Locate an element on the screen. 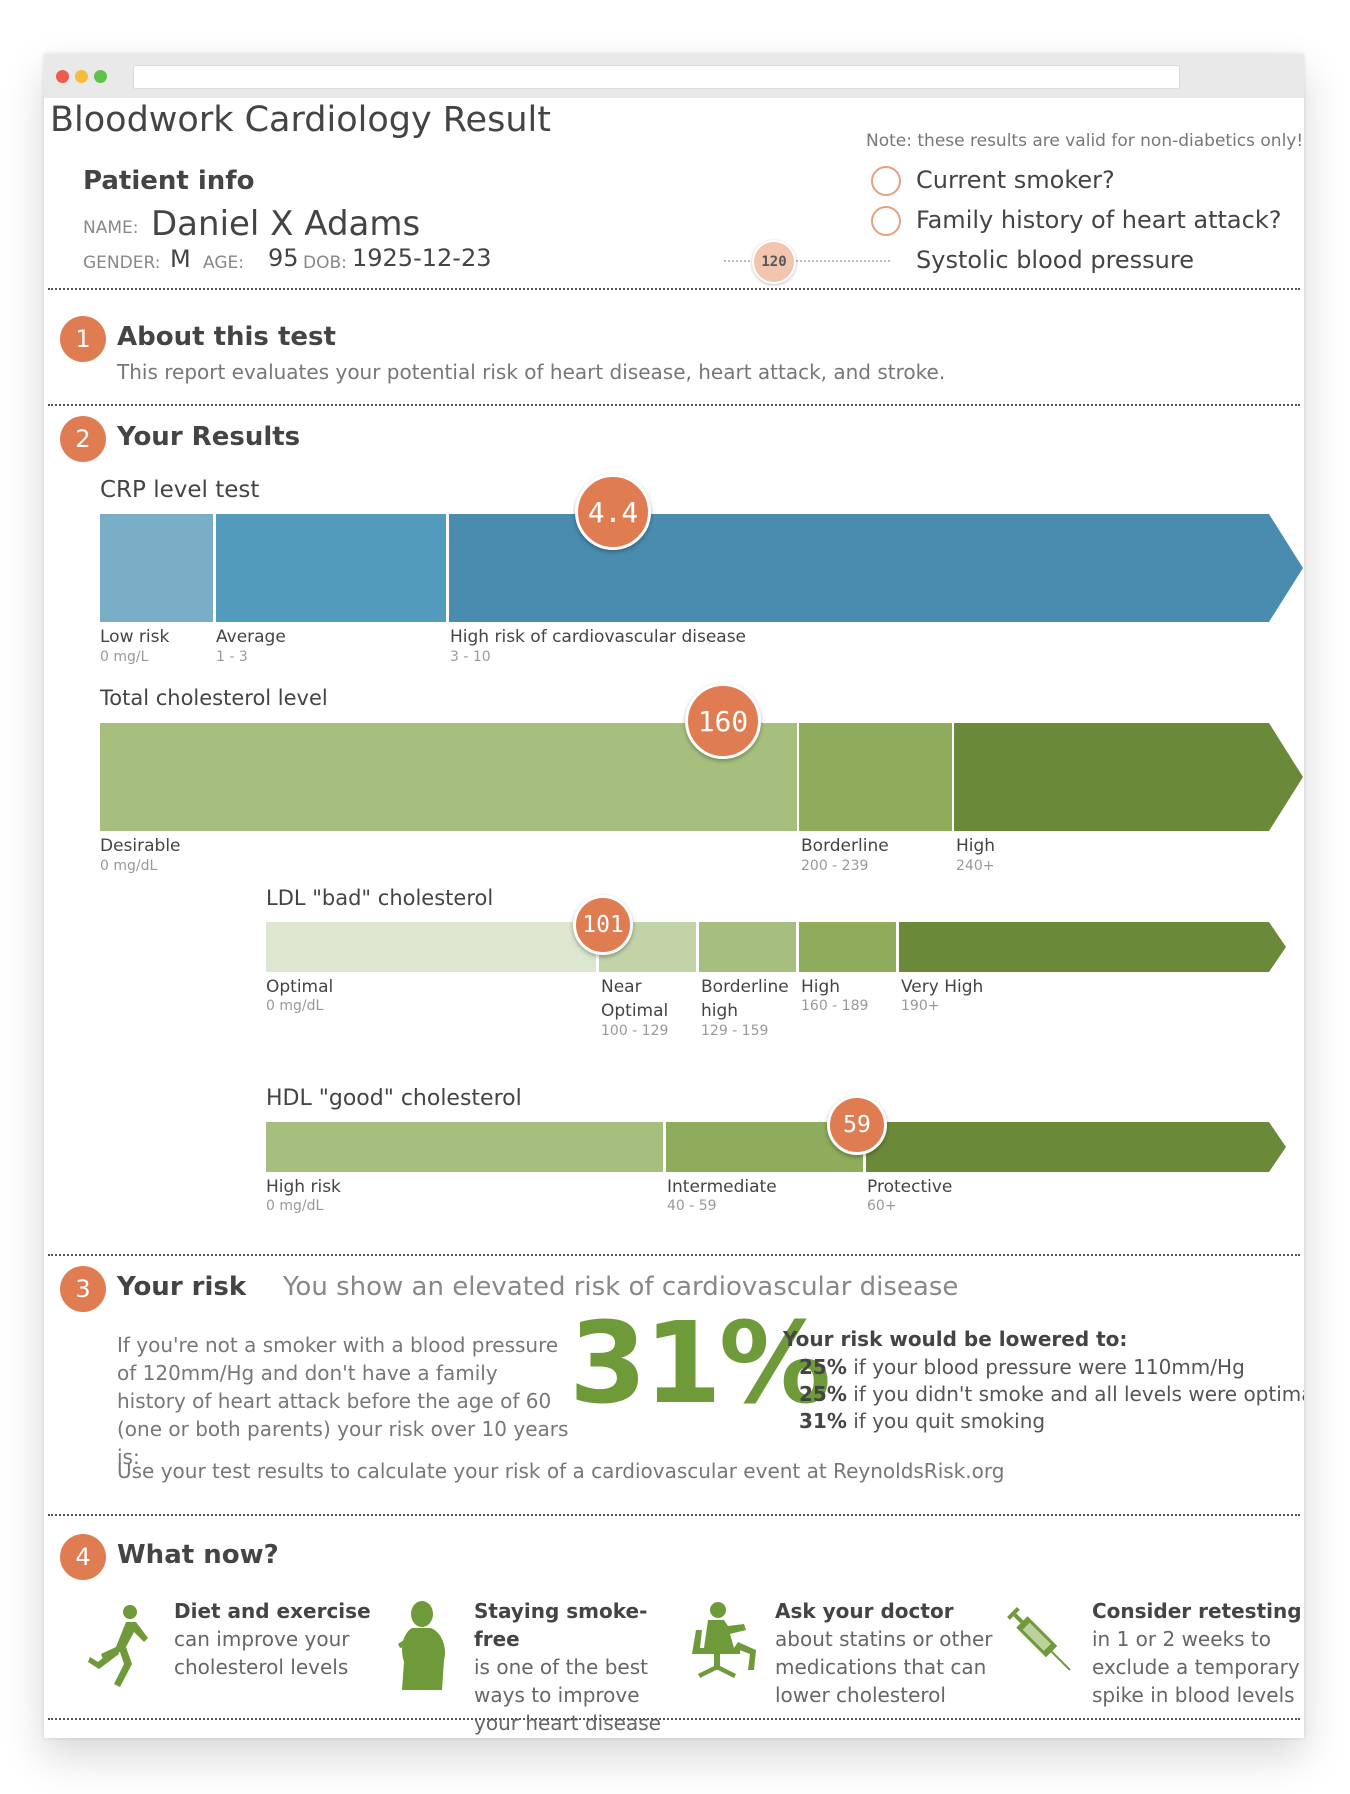 The width and height of the screenshot is (1350, 1794). crp-arrow-icon is located at coordinates (1286, 568).